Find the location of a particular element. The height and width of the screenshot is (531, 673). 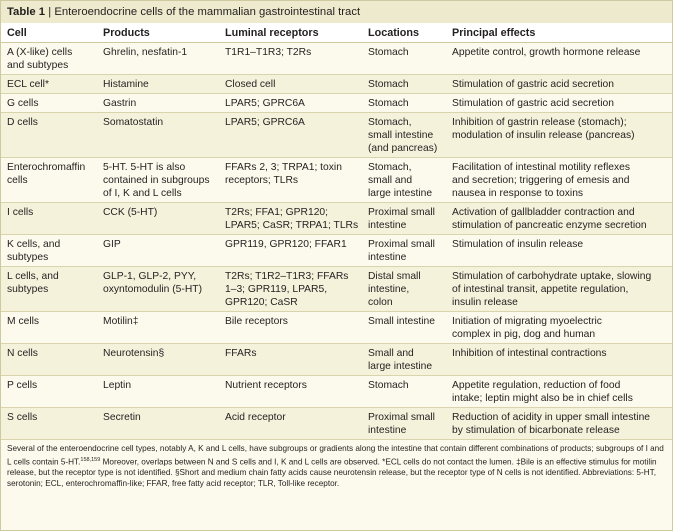

cell-name: ECL cell* is located at coordinates (49, 84).